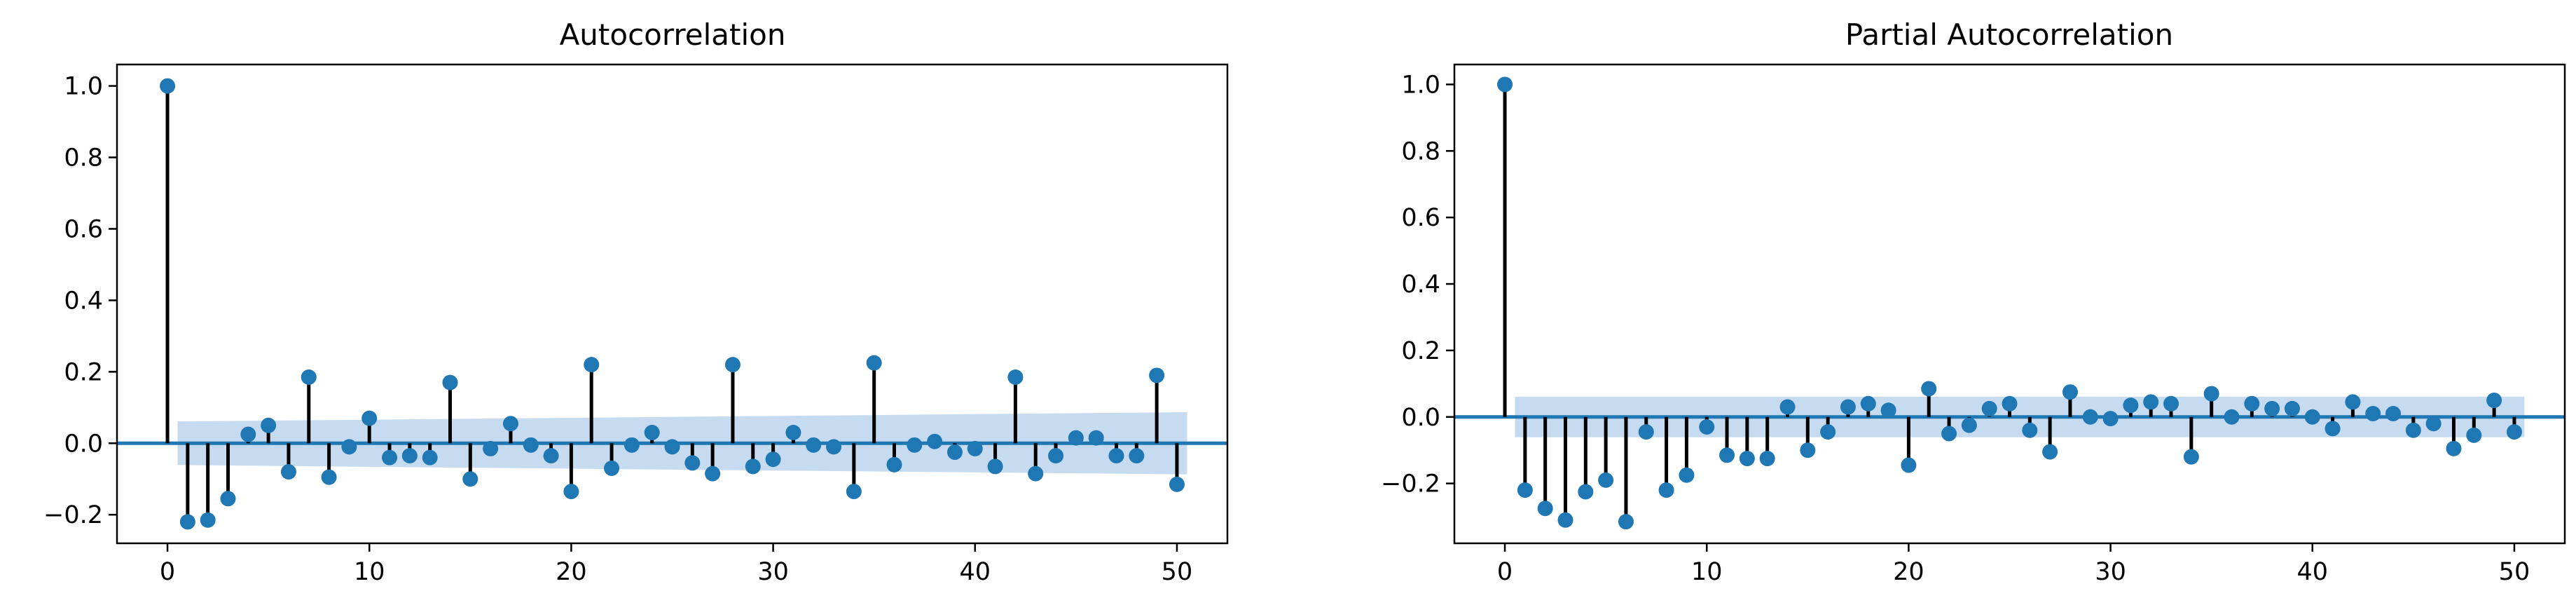 The image size is (2576, 612). I want to click on pacf-xtick-label: 40, so click(2312, 572).